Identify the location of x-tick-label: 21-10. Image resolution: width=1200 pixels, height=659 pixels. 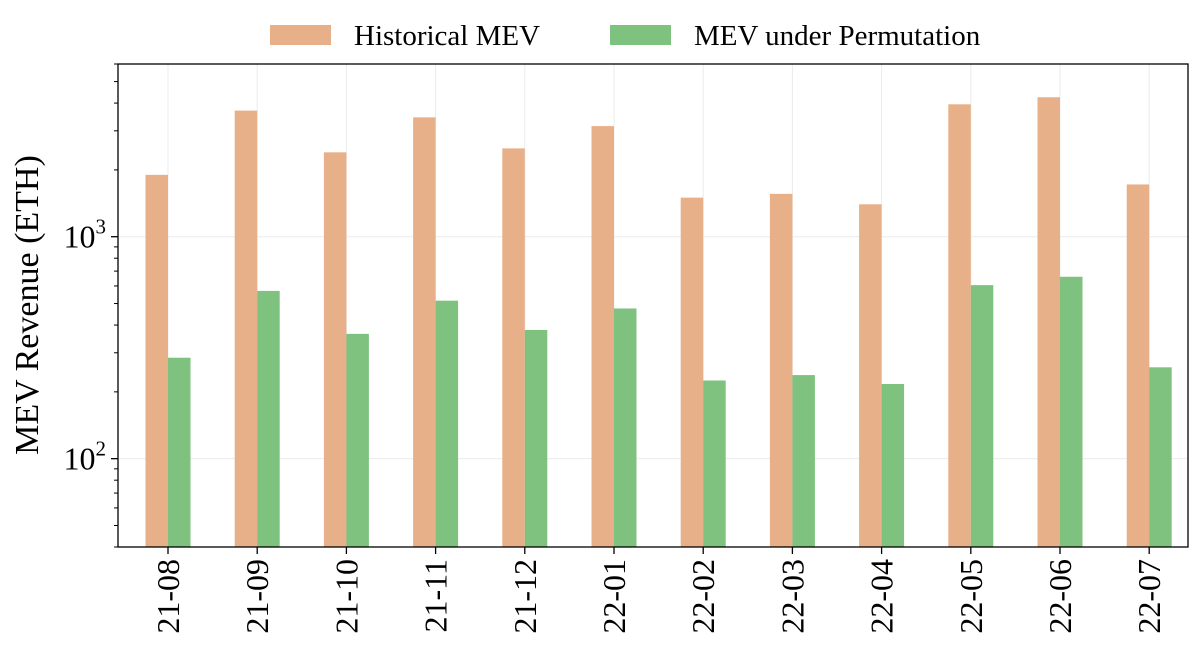
(346, 596).